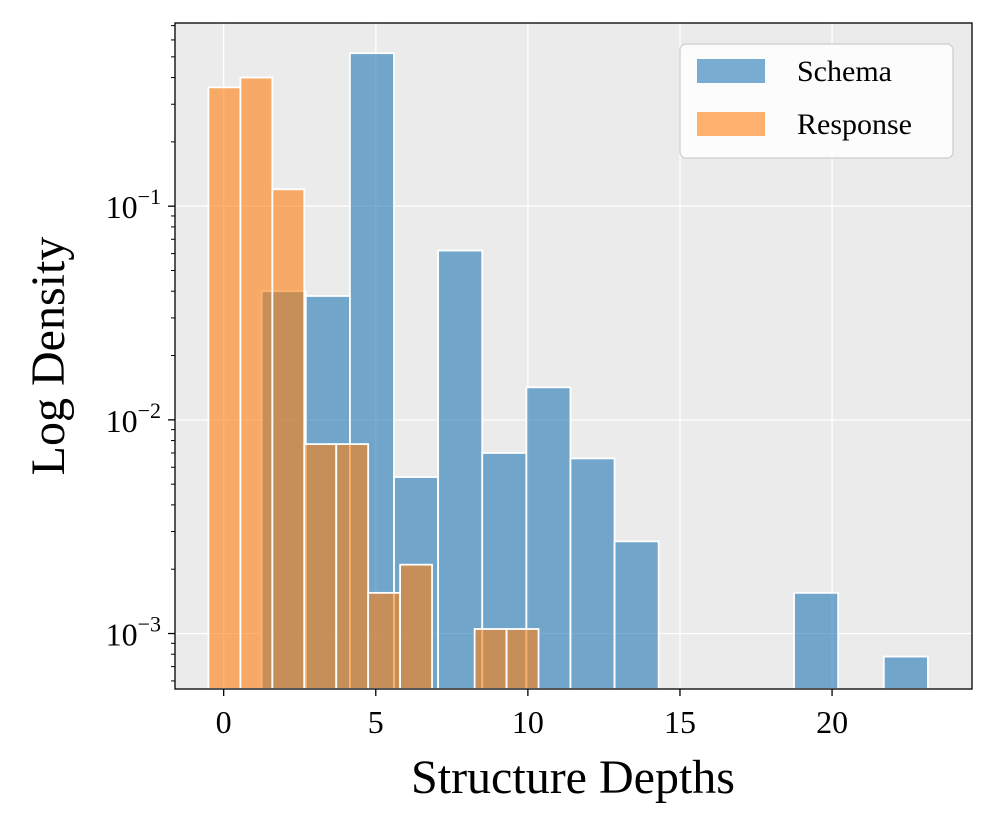  Describe the element at coordinates (731, 124) in the screenshot. I see `legend-swatch-response` at that location.